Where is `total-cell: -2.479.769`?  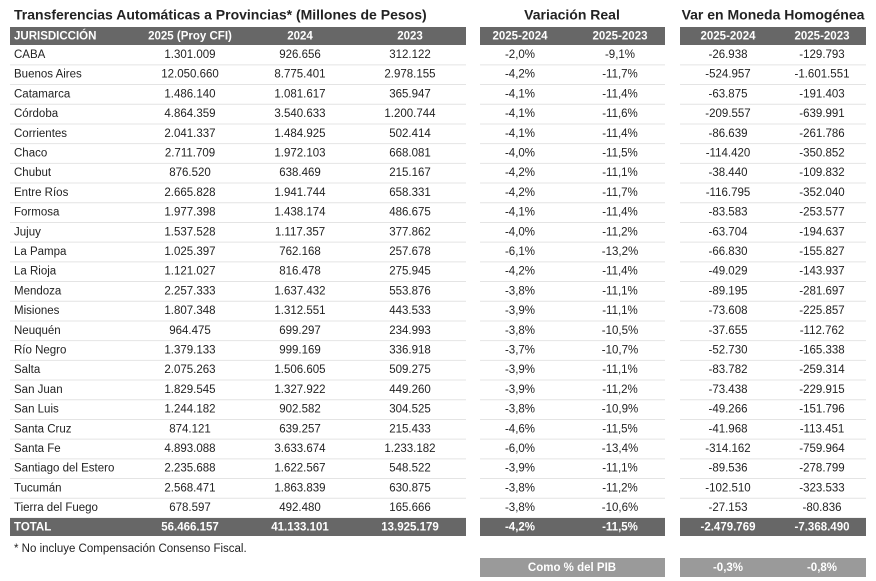
total-cell: -2.479.769 is located at coordinates (728, 528).